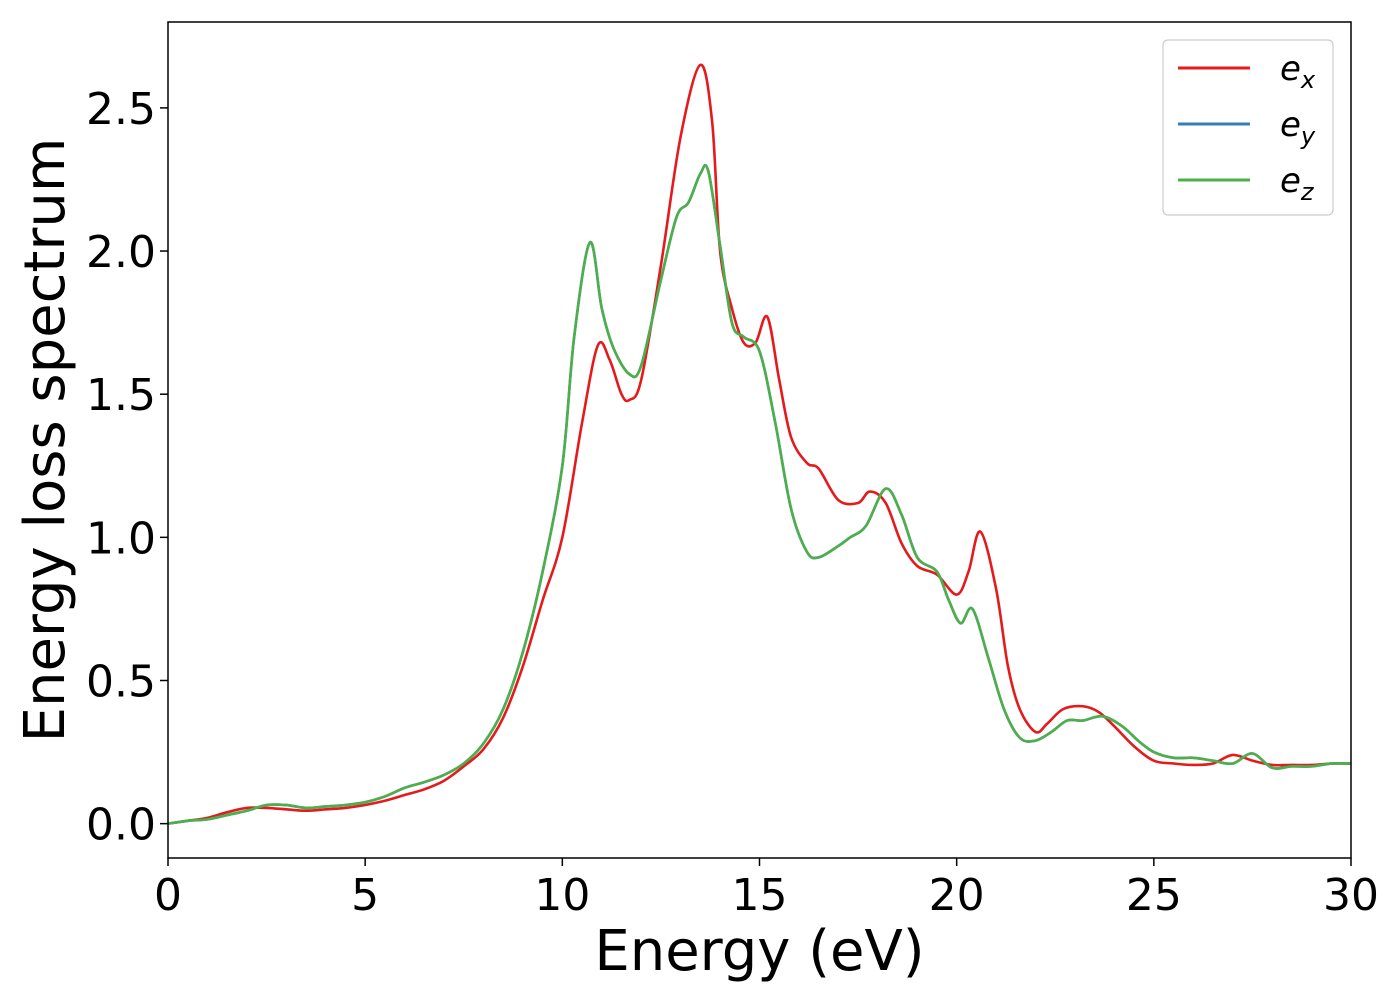 The width and height of the screenshot is (1400, 1000). What do you see at coordinates (168, 895) in the screenshot?
I see `x-tick-label: 0` at bounding box center [168, 895].